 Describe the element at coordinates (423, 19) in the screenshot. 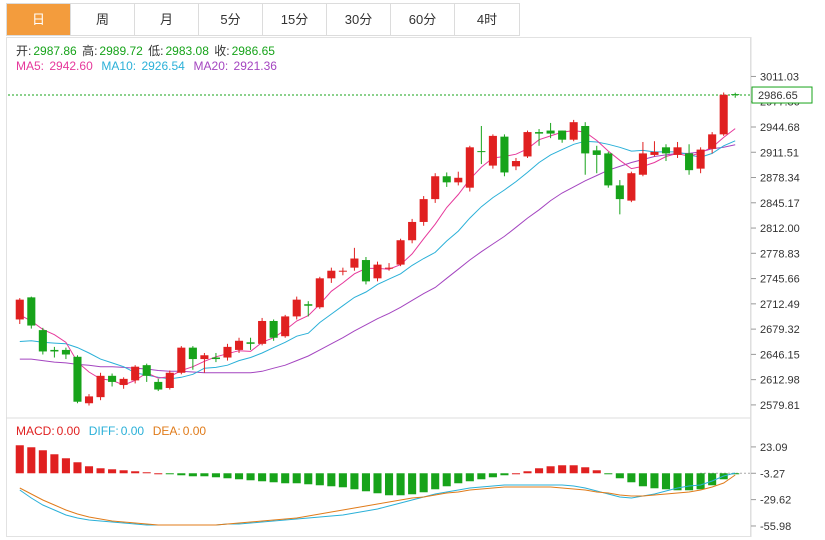

I see `tab-6: 60分` at that location.